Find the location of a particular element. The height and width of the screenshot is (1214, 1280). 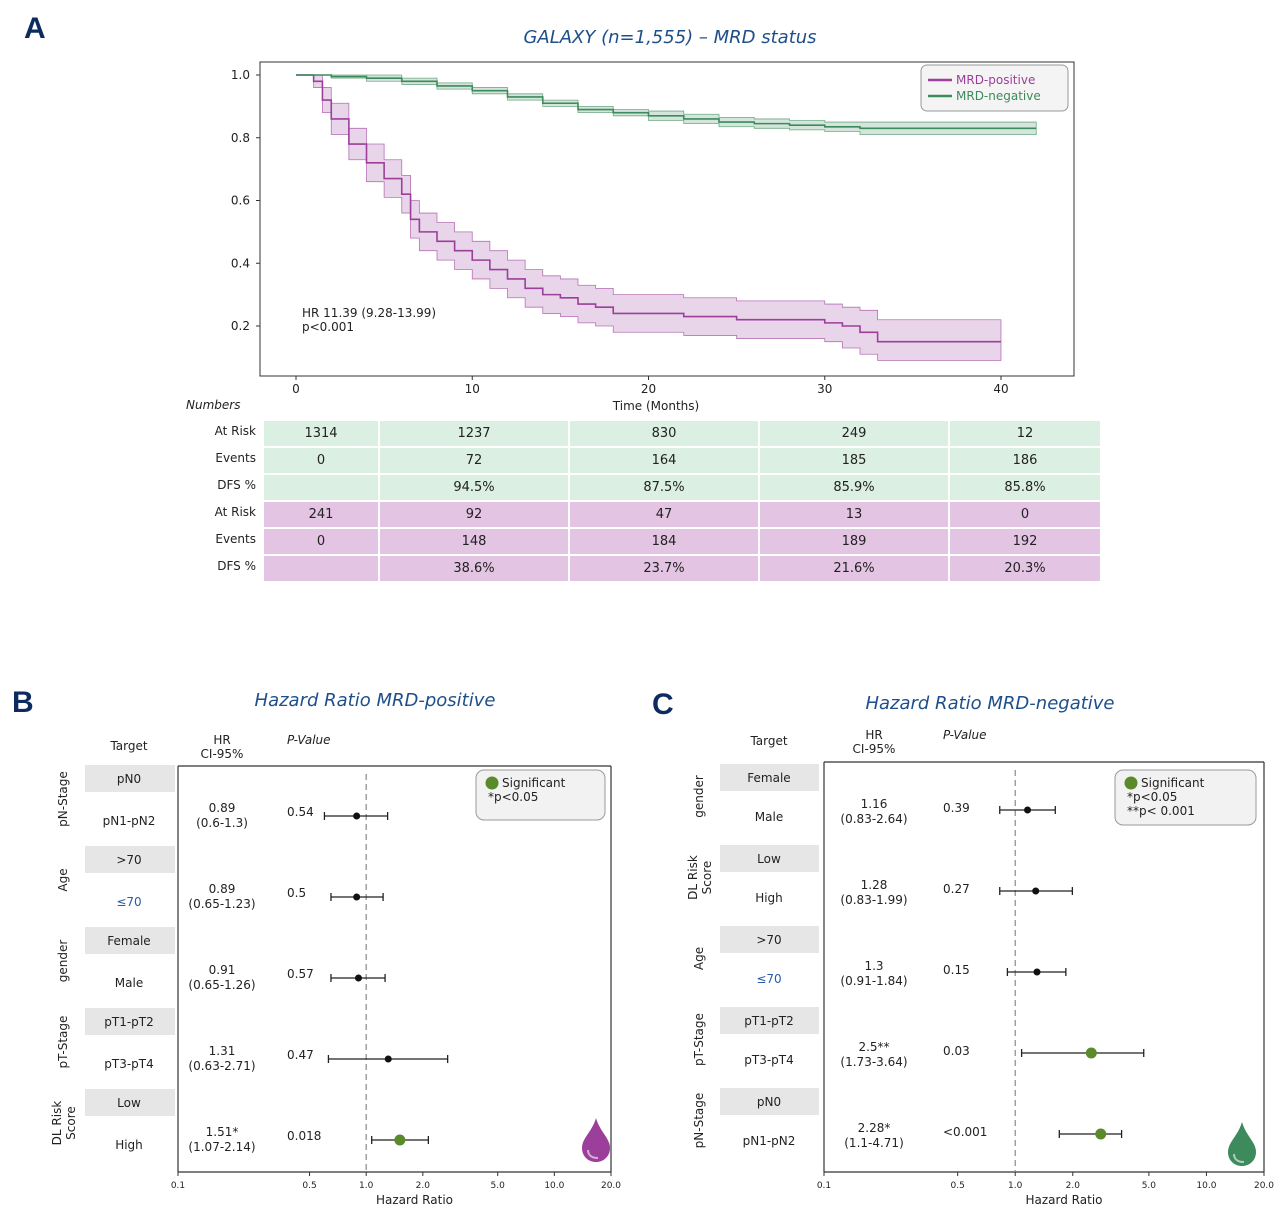

risk-table-cell: 85.9% is located at coordinates (854, 487).